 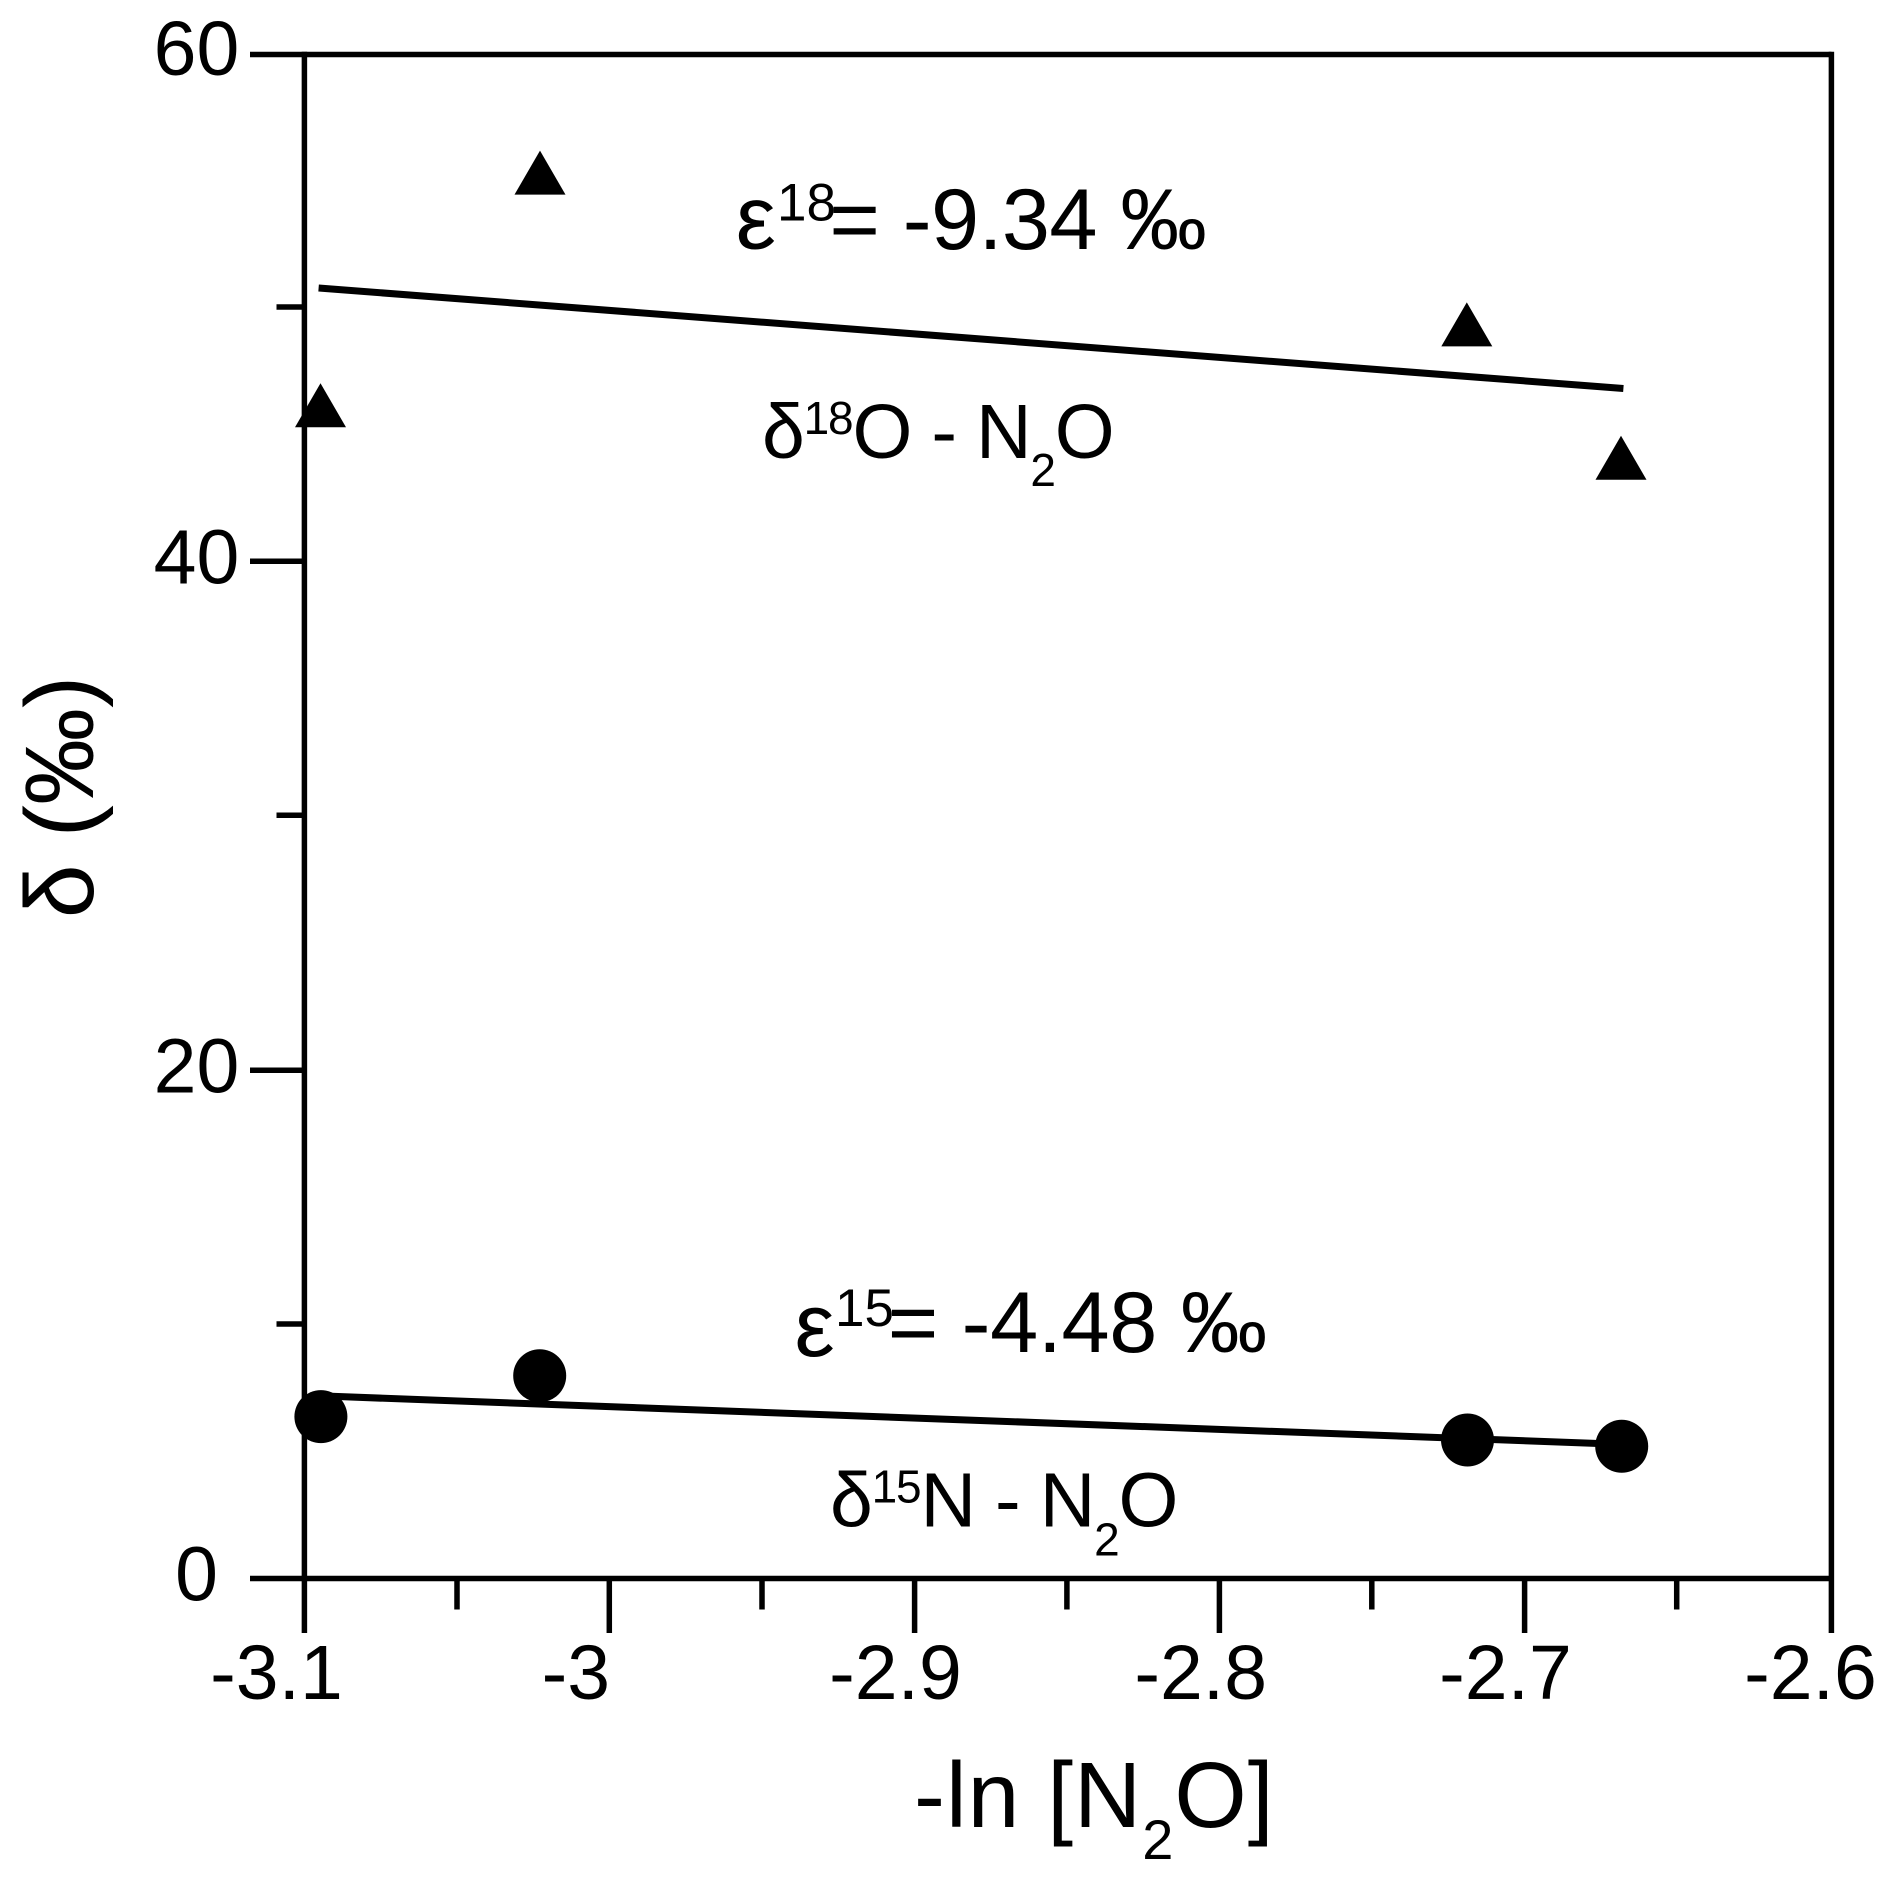 What do you see at coordinates (197, 557) in the screenshot?
I see `svg-text: 40` at bounding box center [197, 557].